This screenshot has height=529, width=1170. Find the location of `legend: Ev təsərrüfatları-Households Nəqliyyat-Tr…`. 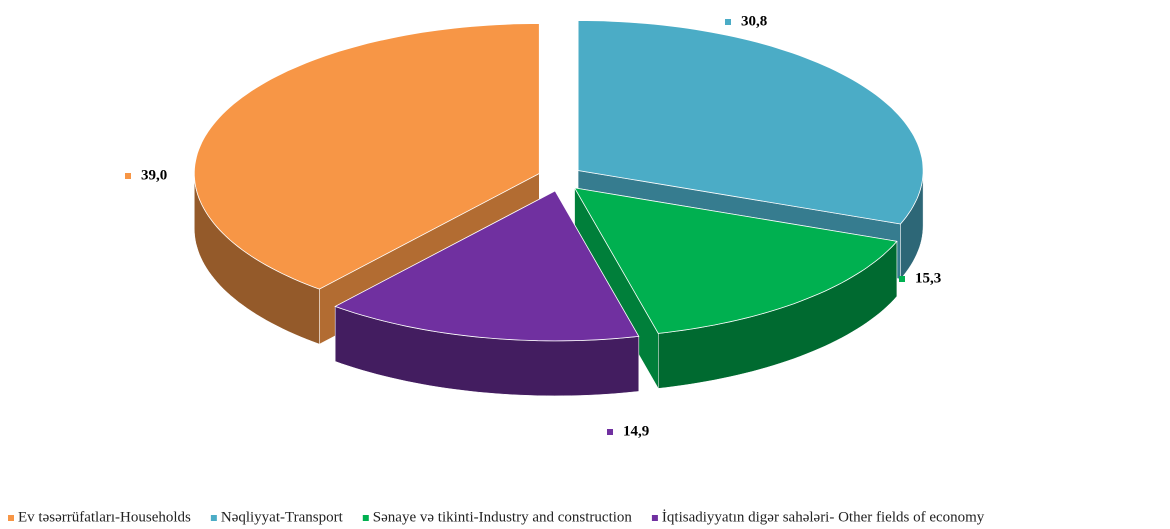

legend: Ev təsərrüfatları-Households Nəqliyyat-Tr… is located at coordinates (496, 517).